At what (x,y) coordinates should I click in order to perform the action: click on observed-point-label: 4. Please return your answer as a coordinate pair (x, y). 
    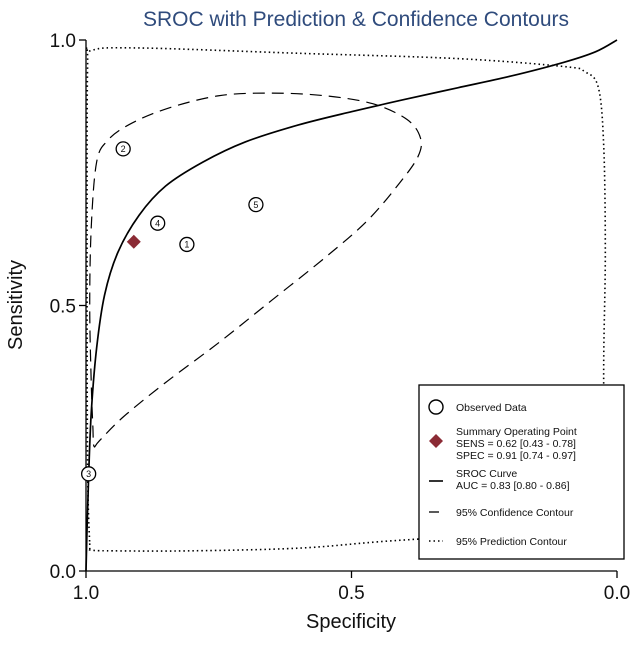
    Looking at the image, I should click on (157, 223).